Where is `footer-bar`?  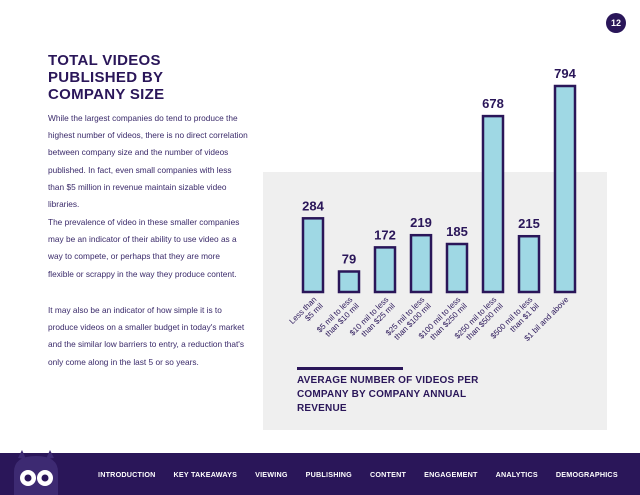
footer-bar is located at coordinates (320, 474).